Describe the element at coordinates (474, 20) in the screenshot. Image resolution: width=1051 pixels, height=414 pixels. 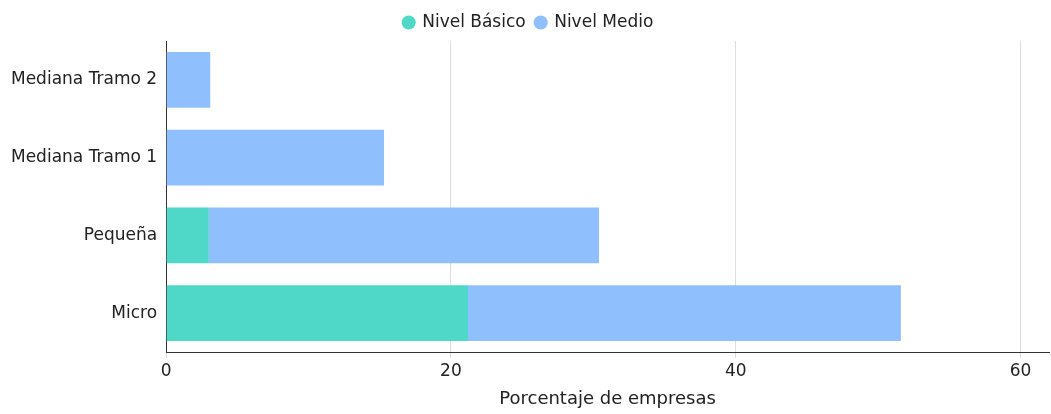
I see `legend-label: Nivel Básico` at that location.